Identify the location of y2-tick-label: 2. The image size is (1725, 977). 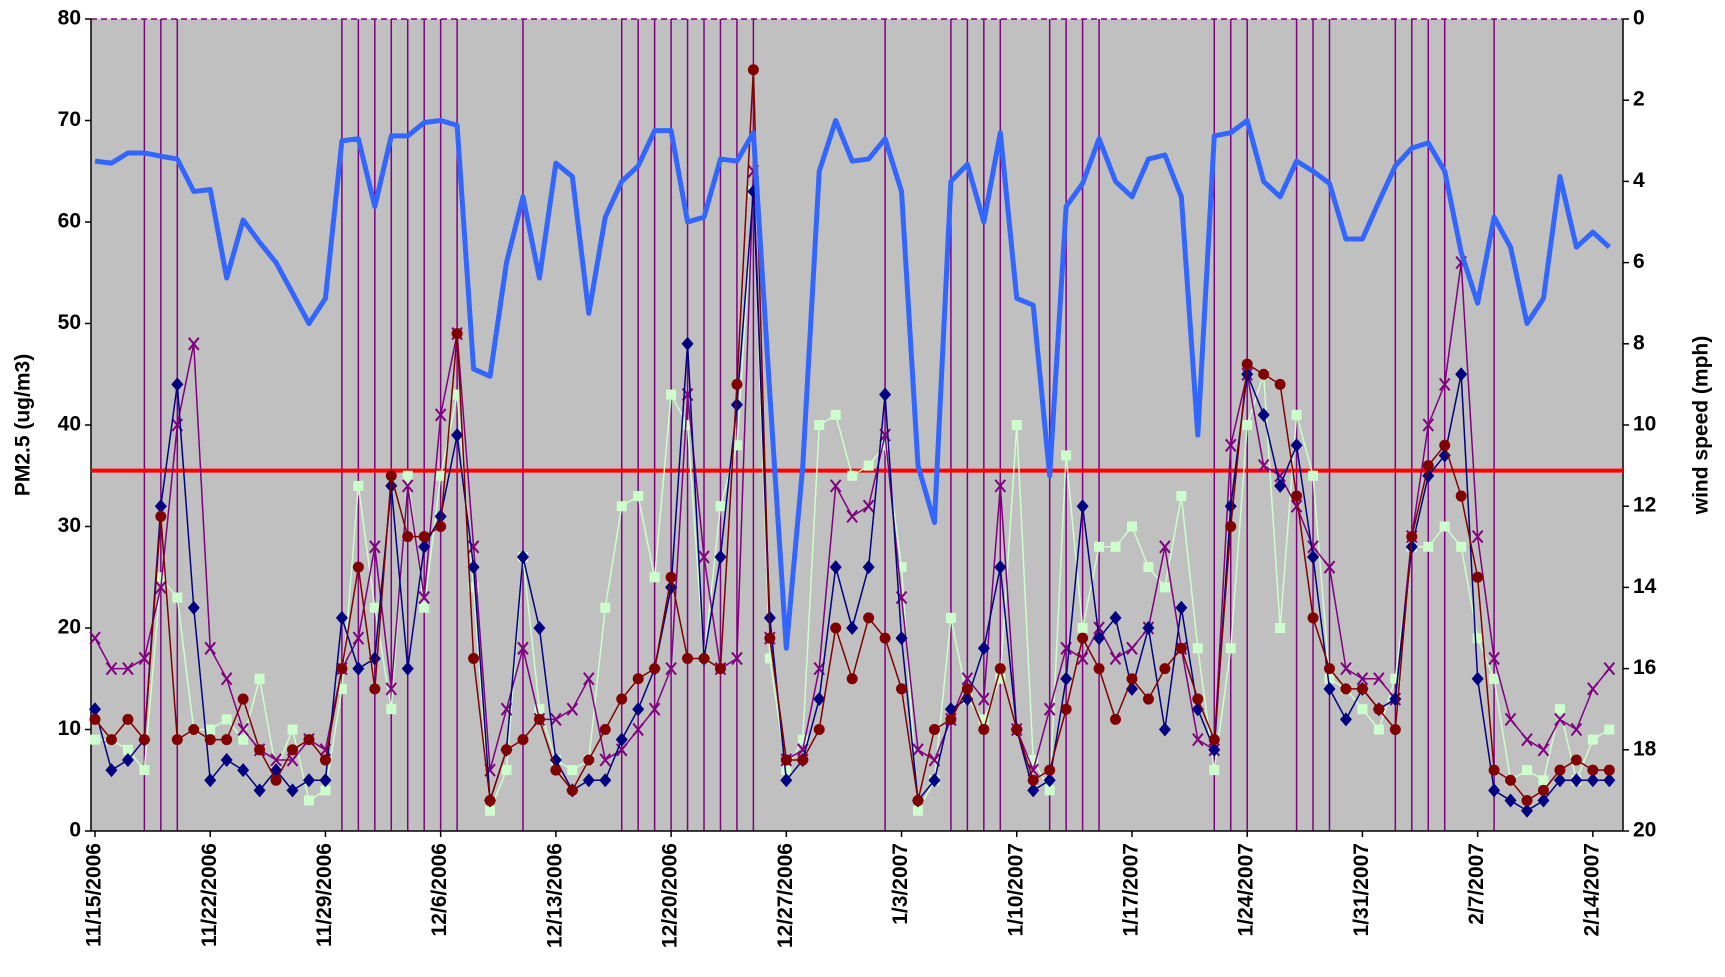
(1639, 99).